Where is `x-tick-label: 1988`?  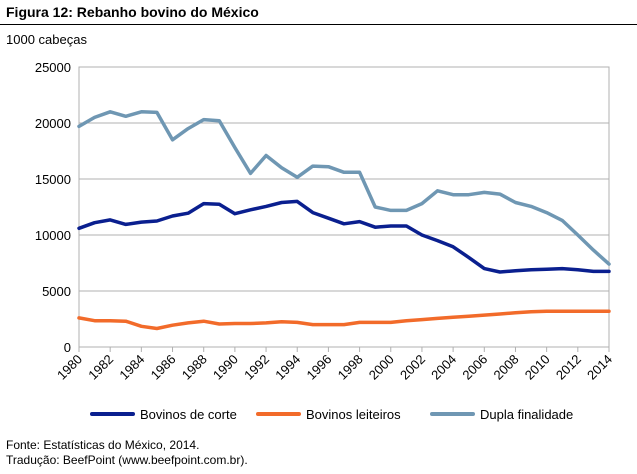
x-tick-label: 1988 is located at coordinates (194, 367).